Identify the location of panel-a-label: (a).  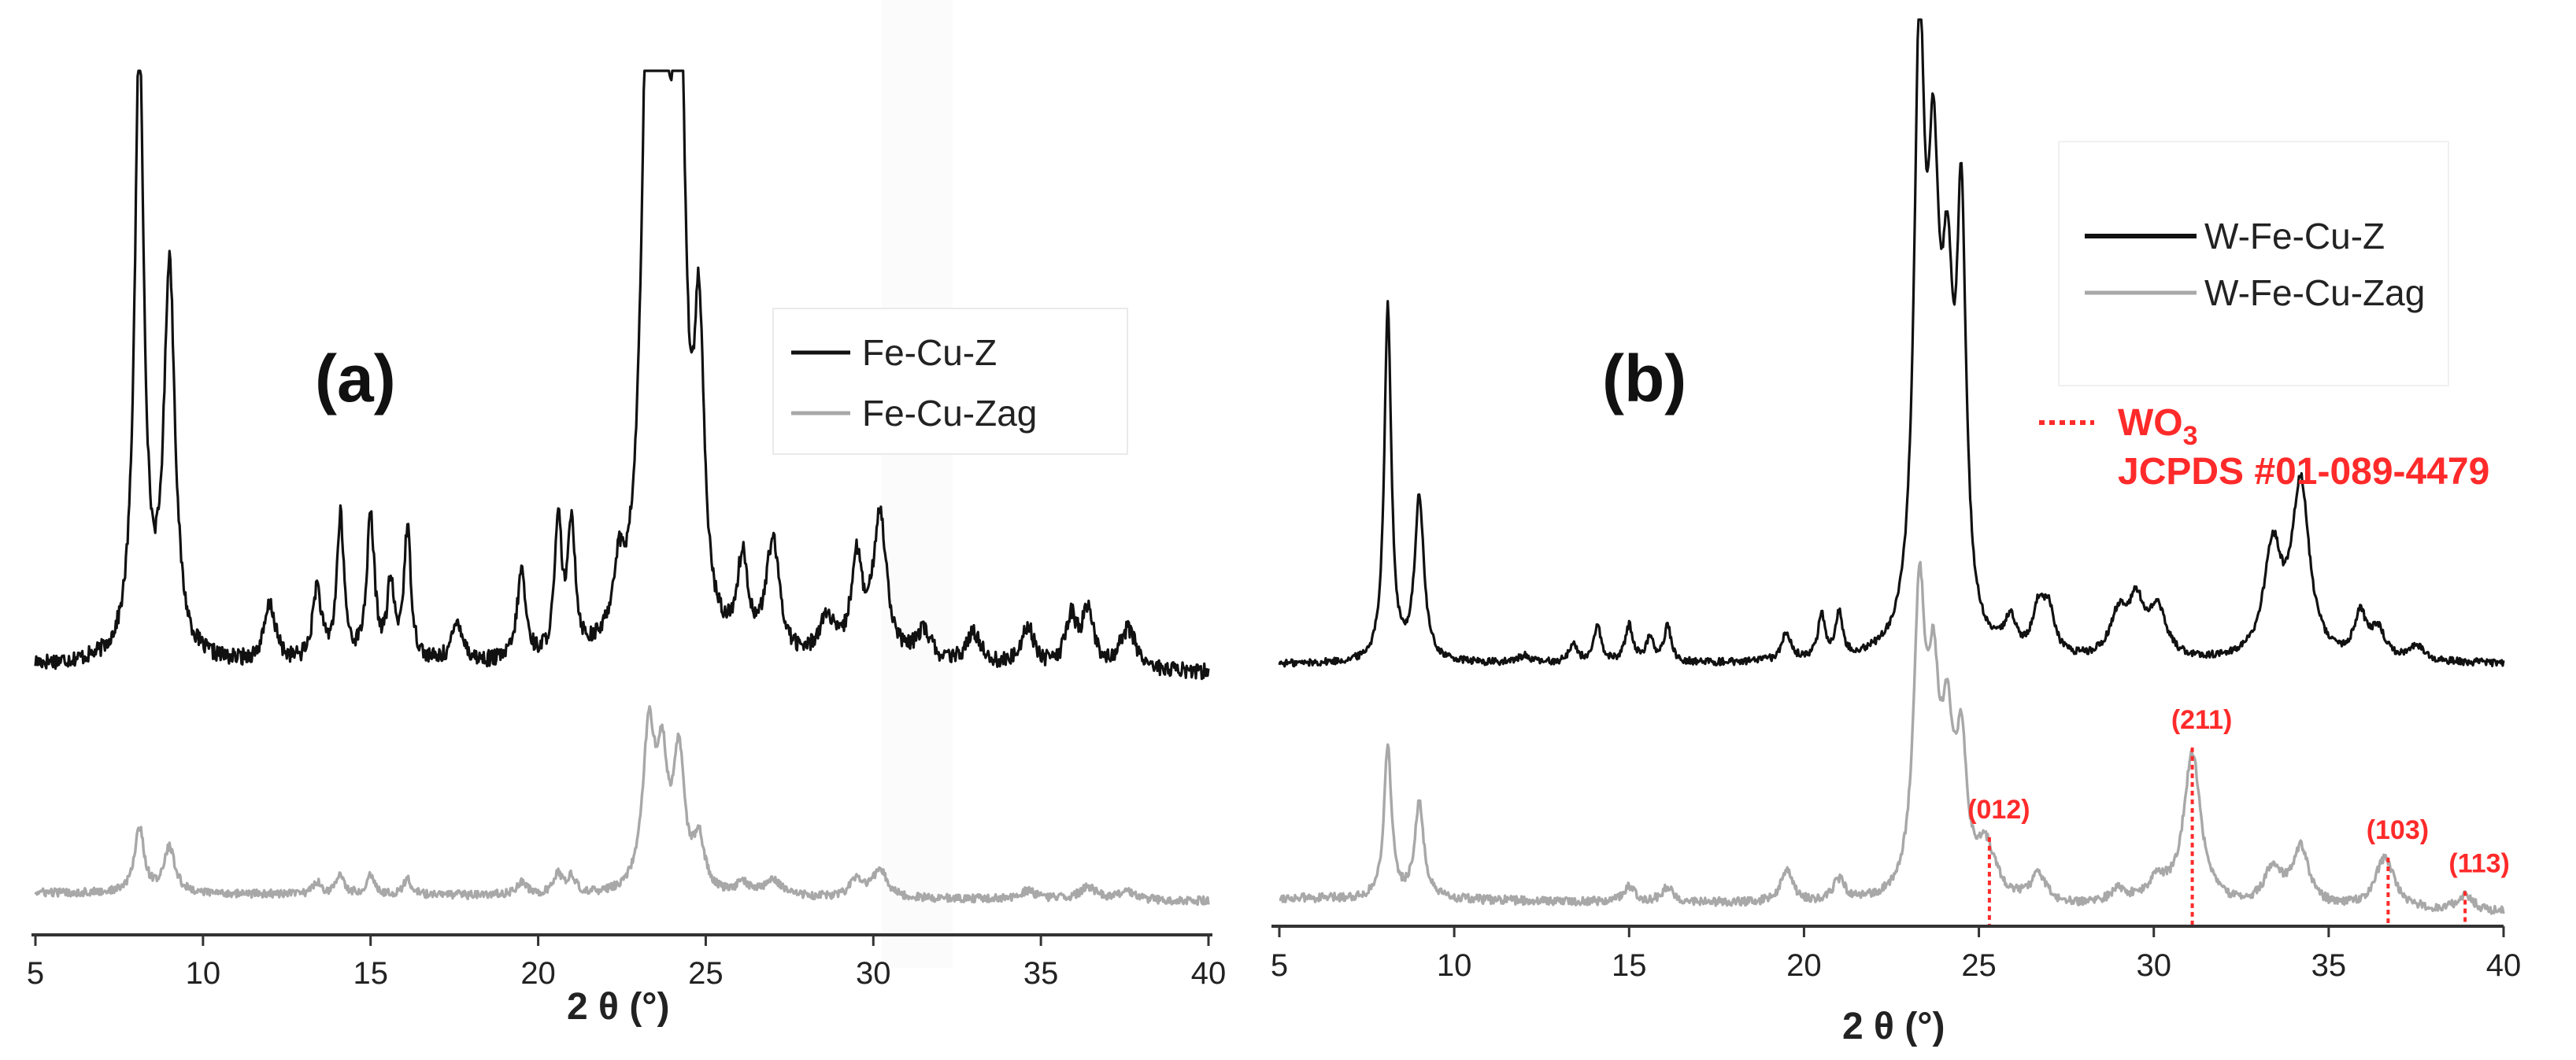
(355, 379).